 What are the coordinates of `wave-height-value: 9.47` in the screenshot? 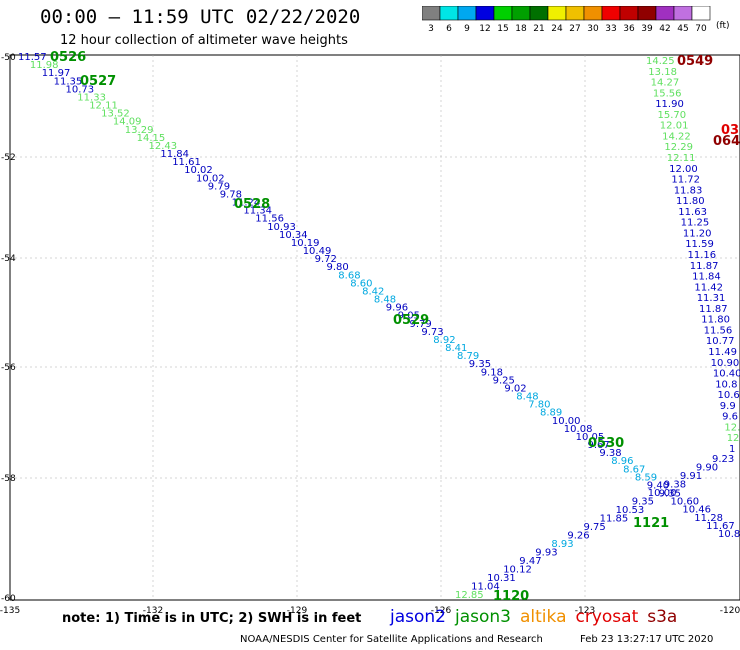 It's located at (530, 561).